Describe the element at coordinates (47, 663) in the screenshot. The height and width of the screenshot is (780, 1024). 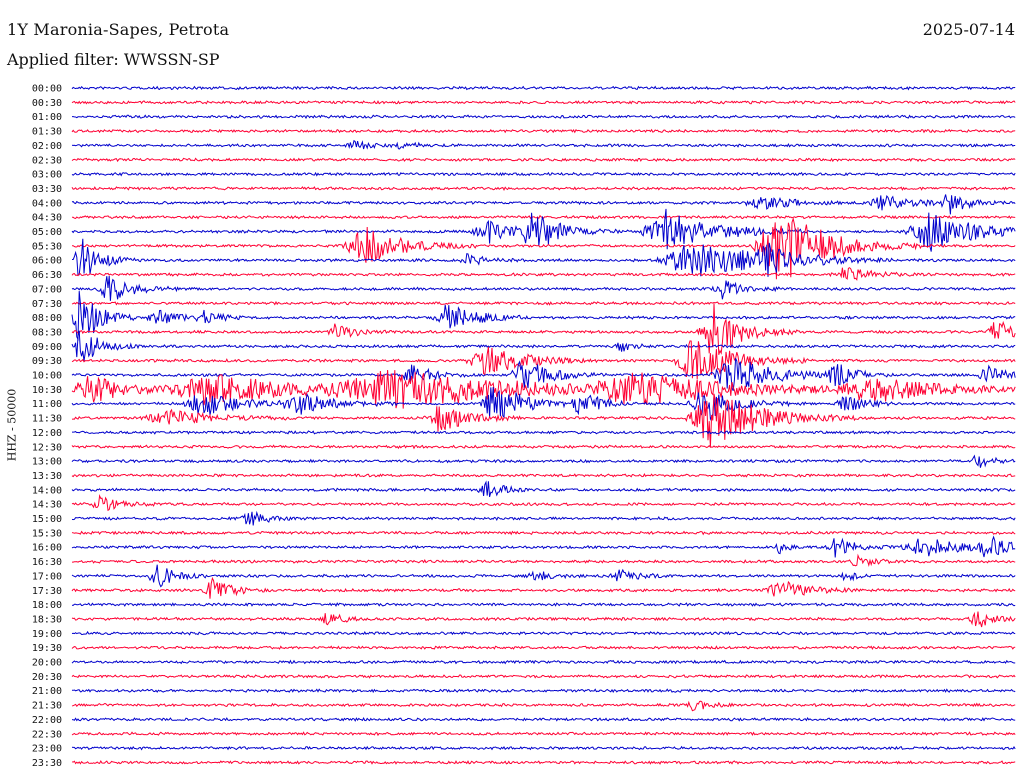
I see `row-time-label: 20:00` at that location.